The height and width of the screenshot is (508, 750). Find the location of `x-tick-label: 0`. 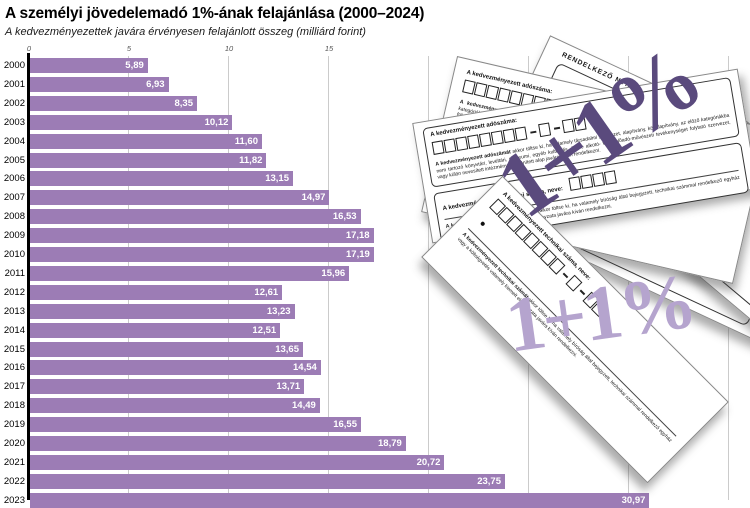

x-tick-label: 0 is located at coordinates (29, 48).